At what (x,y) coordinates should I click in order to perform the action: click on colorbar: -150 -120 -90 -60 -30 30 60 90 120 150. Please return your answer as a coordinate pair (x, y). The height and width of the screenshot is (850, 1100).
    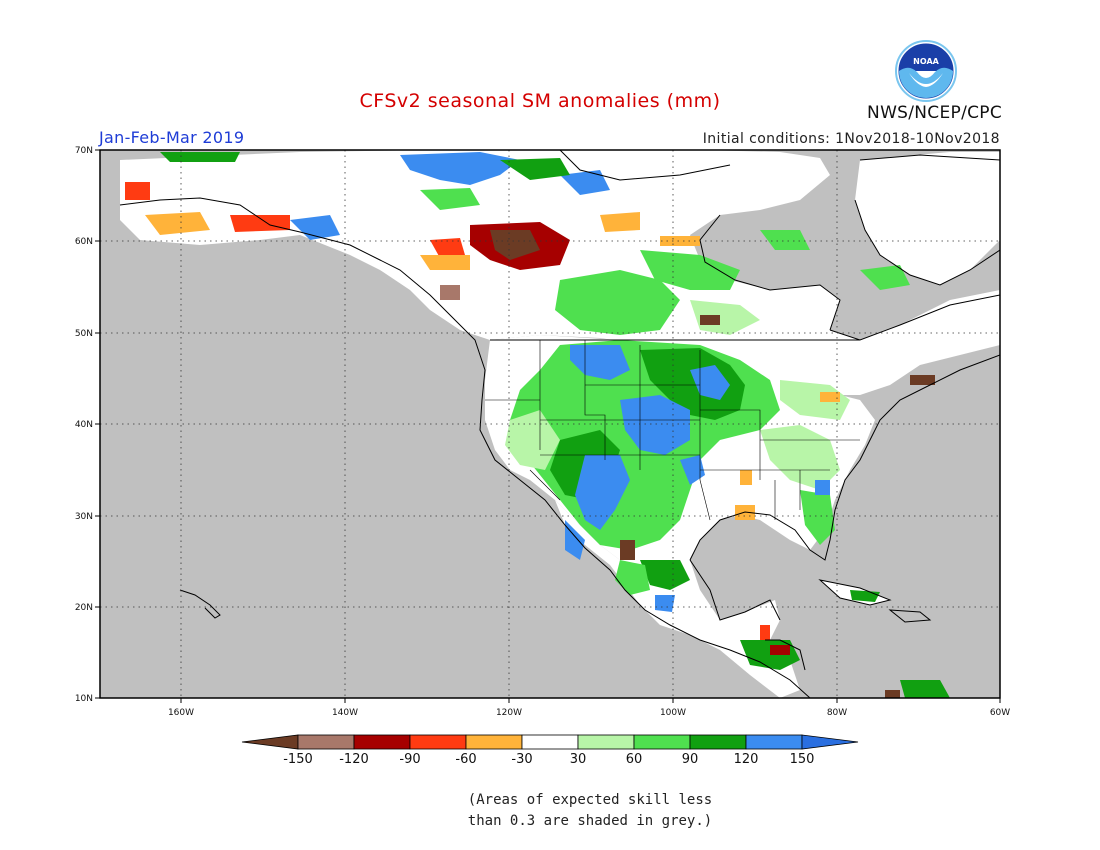
    Looking at the image, I should click on (550, 750).